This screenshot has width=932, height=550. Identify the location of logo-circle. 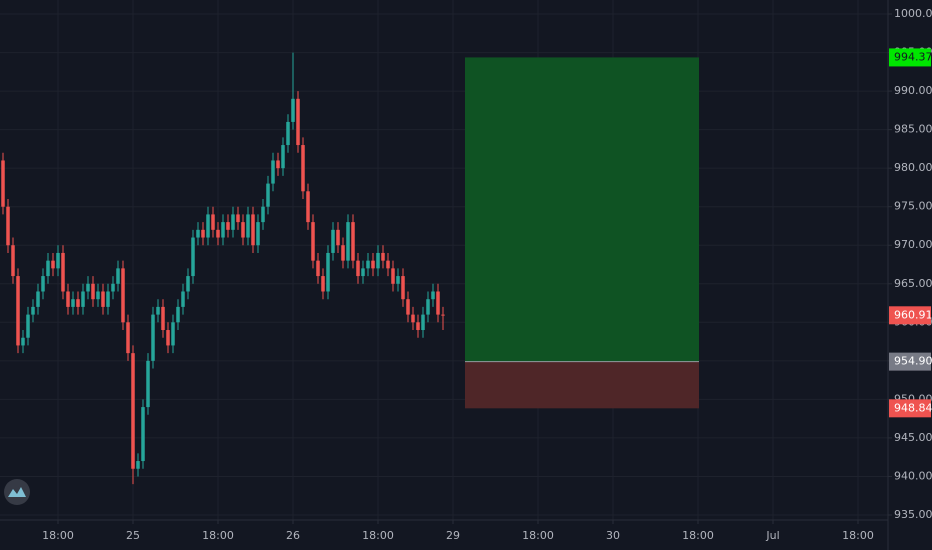
(17, 492).